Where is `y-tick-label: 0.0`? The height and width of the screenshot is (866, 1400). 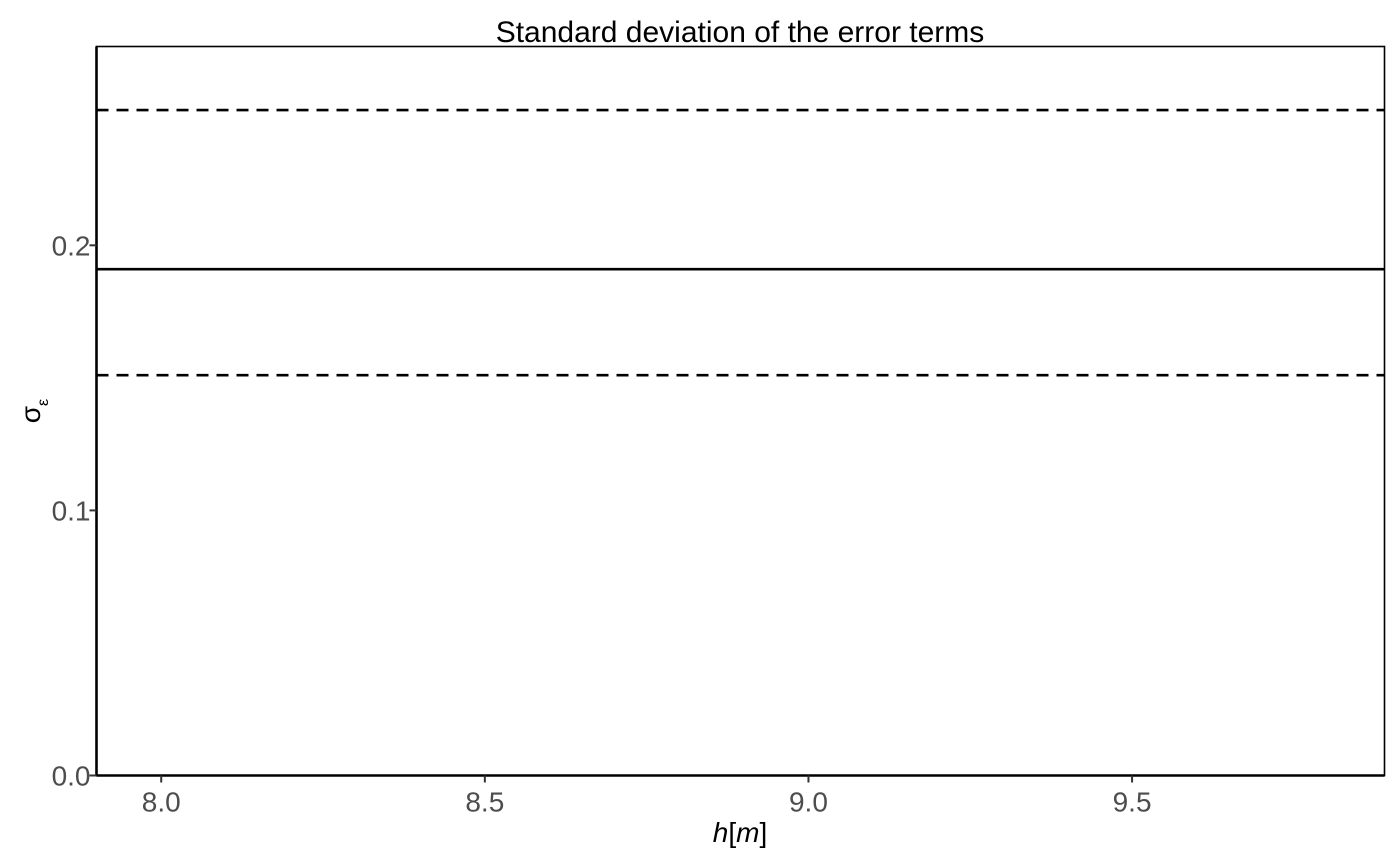 y-tick-label: 0.0 is located at coordinates (71, 776).